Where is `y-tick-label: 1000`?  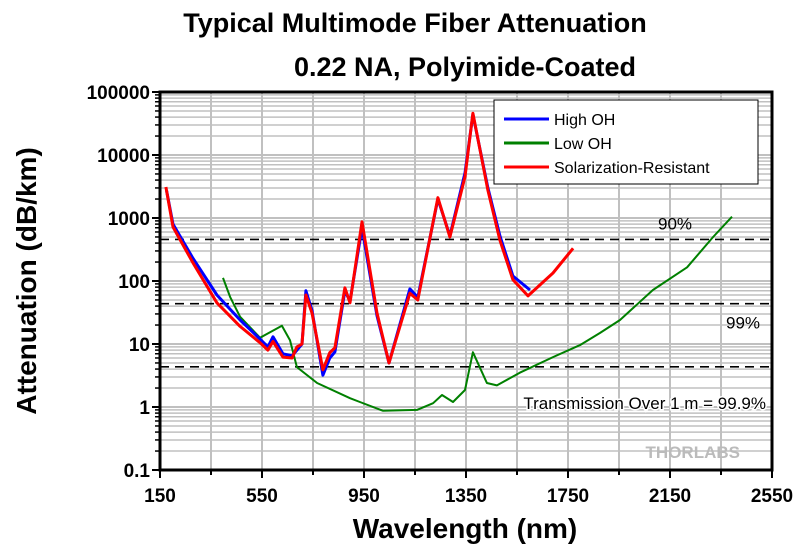
y-tick-label: 1000 is located at coordinates (129, 219).